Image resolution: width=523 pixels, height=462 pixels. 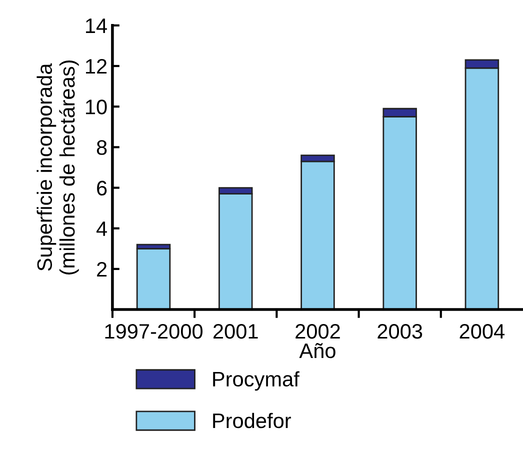 I want to click on x-tick-label: 2003, so click(x=400, y=331).